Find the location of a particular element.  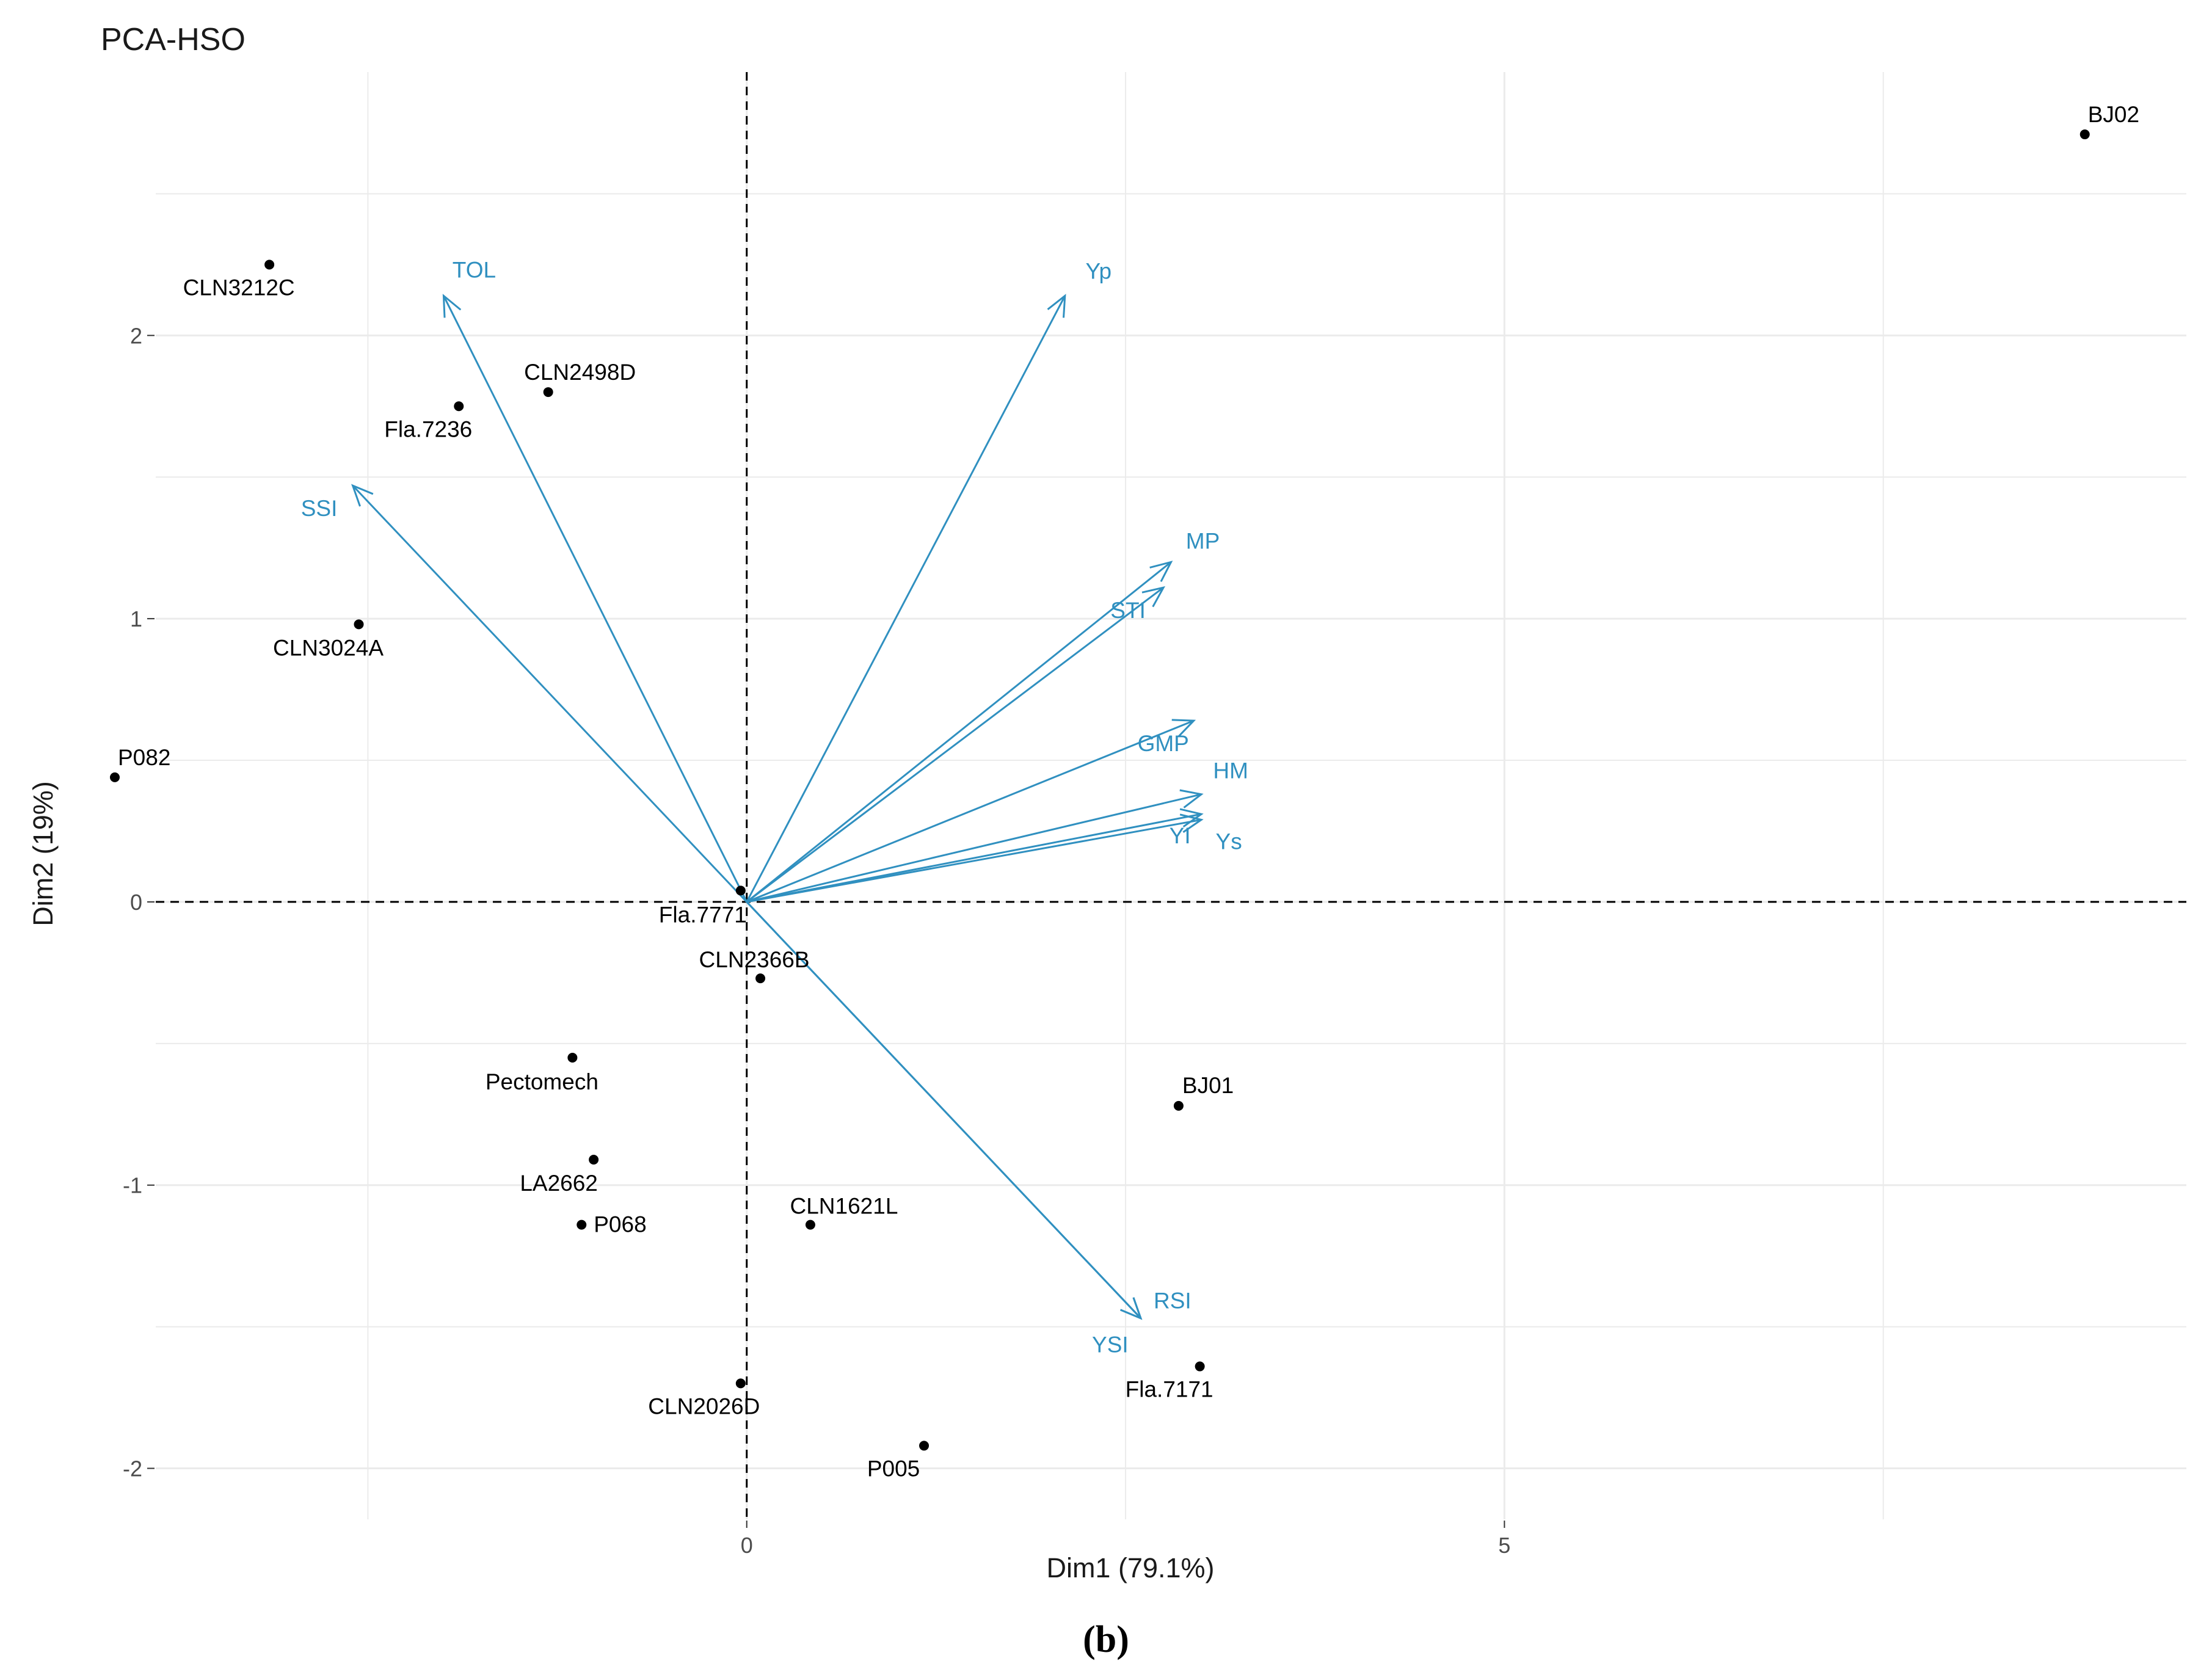

point-label-cln2026d: CLN2026D is located at coordinates (704, 1406).